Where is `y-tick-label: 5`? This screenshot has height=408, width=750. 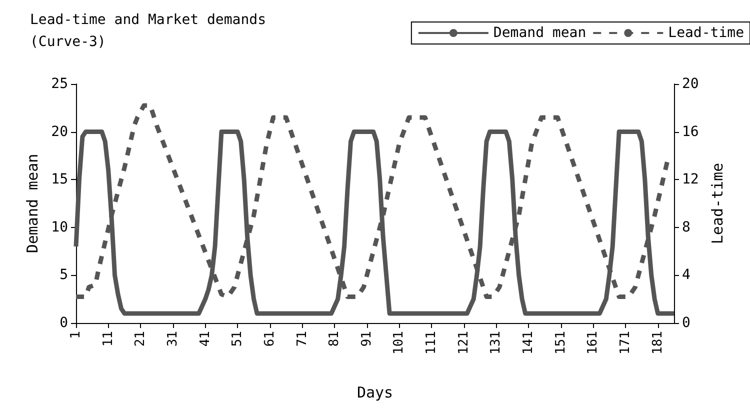 y-tick-label: 5 is located at coordinates (64, 275).